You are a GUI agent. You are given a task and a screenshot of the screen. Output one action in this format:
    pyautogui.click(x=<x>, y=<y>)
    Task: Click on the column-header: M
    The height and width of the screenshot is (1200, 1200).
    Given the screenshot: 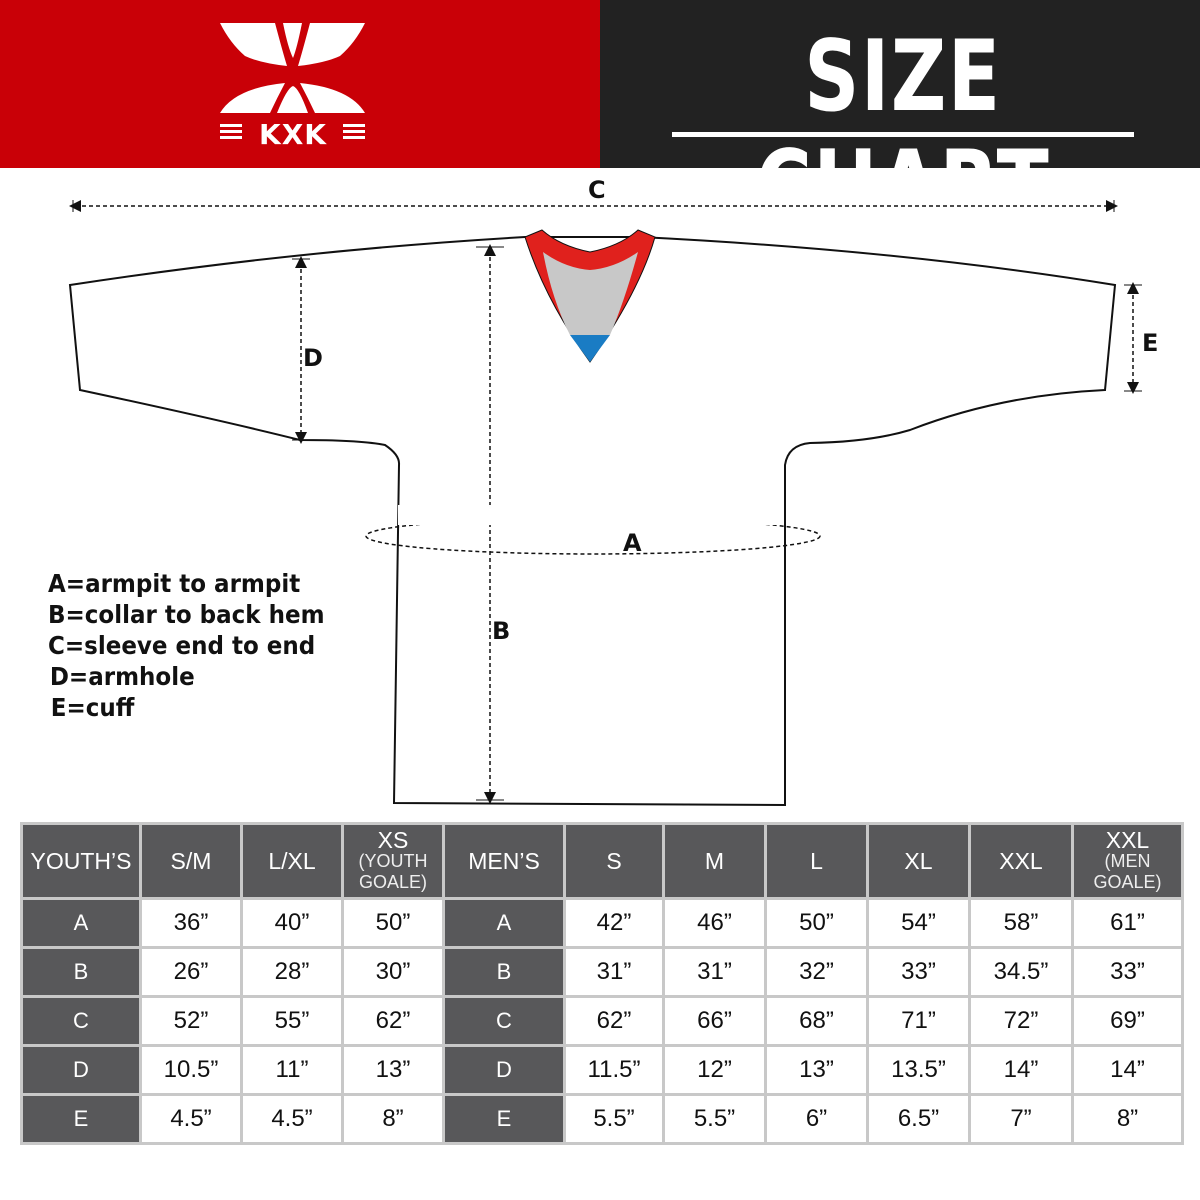 What is the action you would take?
    pyautogui.click(x=714, y=861)
    